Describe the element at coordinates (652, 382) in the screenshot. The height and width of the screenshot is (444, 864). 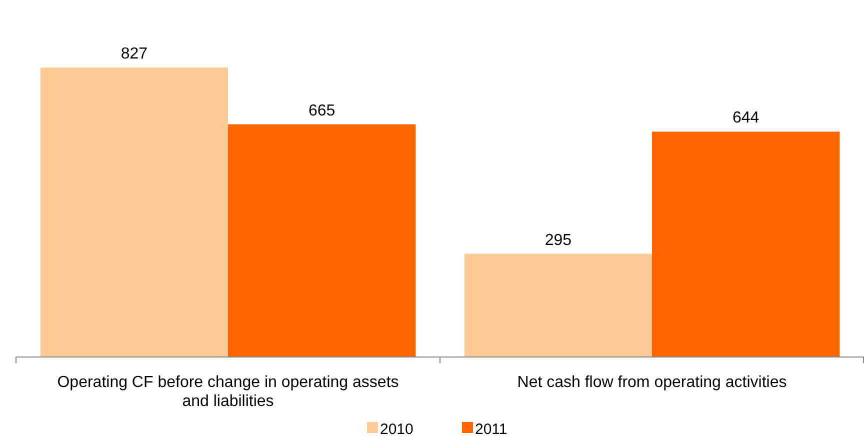
I see `x-tick-label: Net cash flow from operating activities` at that location.